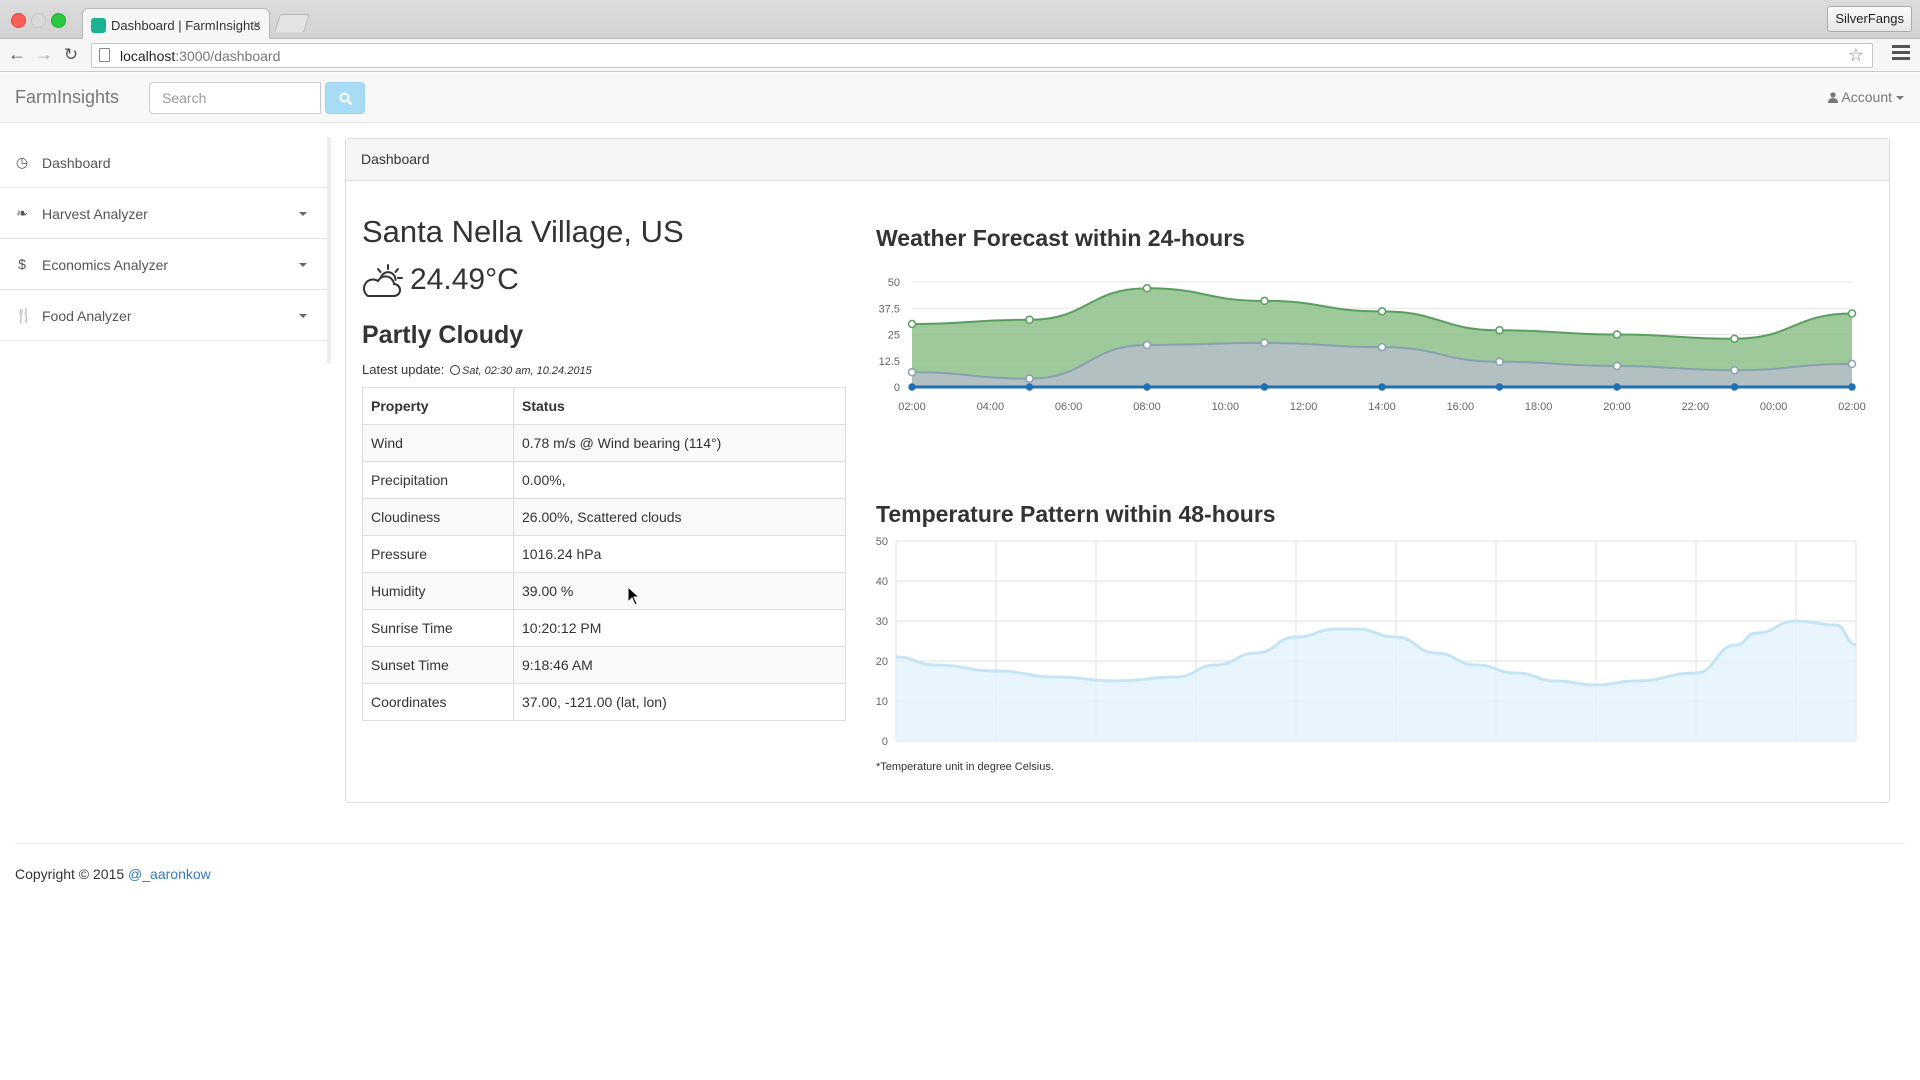 This screenshot has width=1920, height=1080. What do you see at coordinates (186, 25) in the screenshot?
I see `tab-title: Dashboard | FarmInsights` at bounding box center [186, 25].